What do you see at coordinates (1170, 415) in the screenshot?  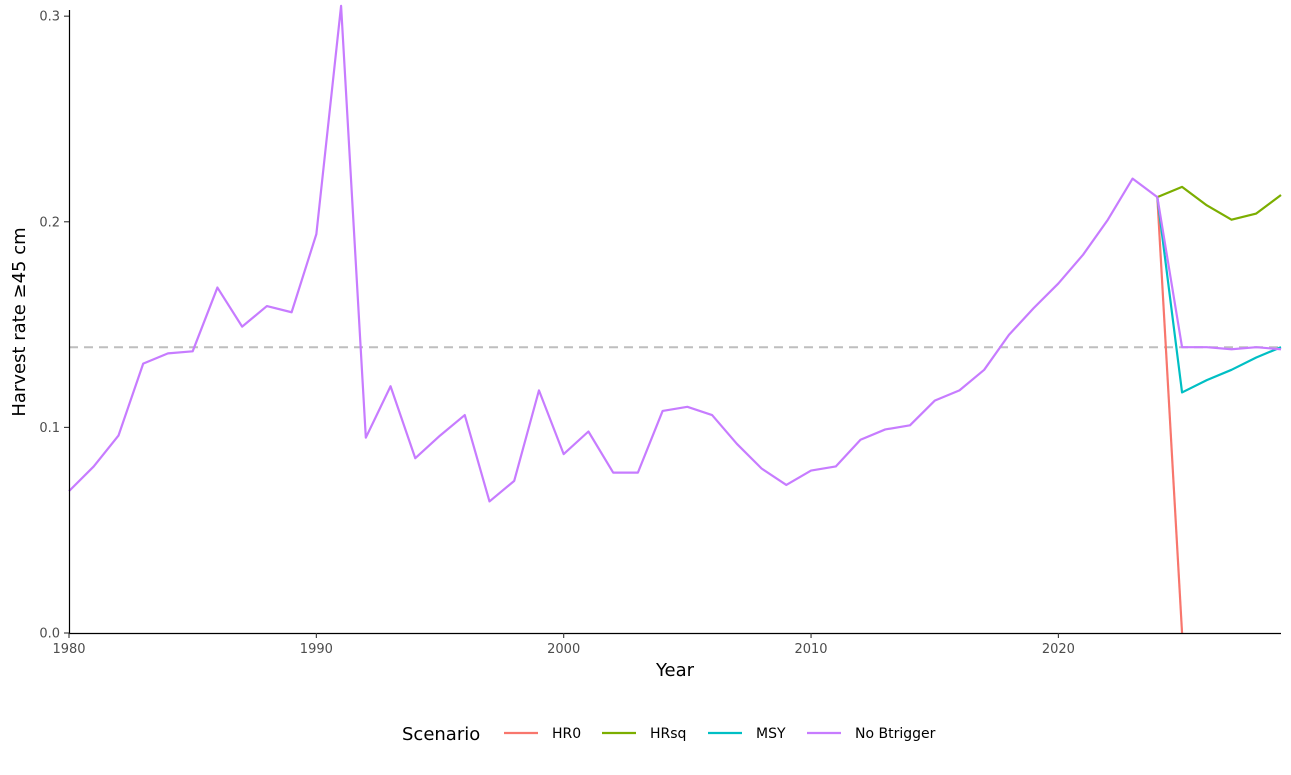 I see `series-line-hr0` at bounding box center [1170, 415].